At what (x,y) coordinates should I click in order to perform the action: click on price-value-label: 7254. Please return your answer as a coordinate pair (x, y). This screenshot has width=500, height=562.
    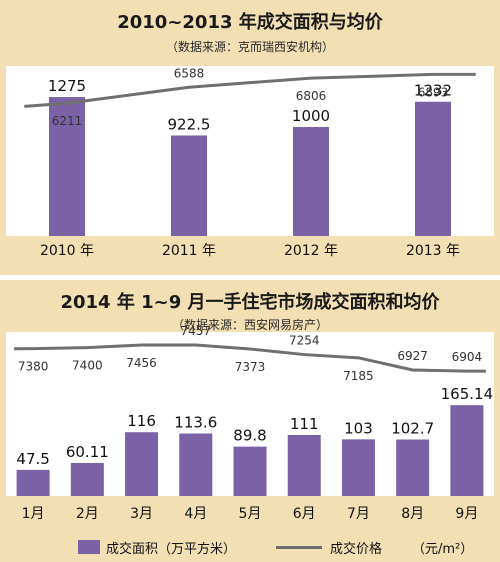
    Looking at the image, I should click on (304, 341).